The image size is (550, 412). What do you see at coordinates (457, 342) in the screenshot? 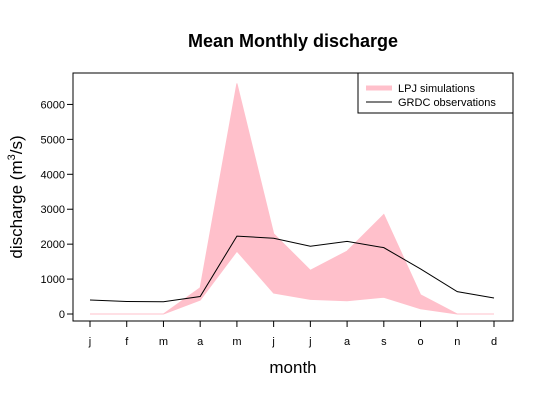
I see `x-tick-label: n` at bounding box center [457, 342].